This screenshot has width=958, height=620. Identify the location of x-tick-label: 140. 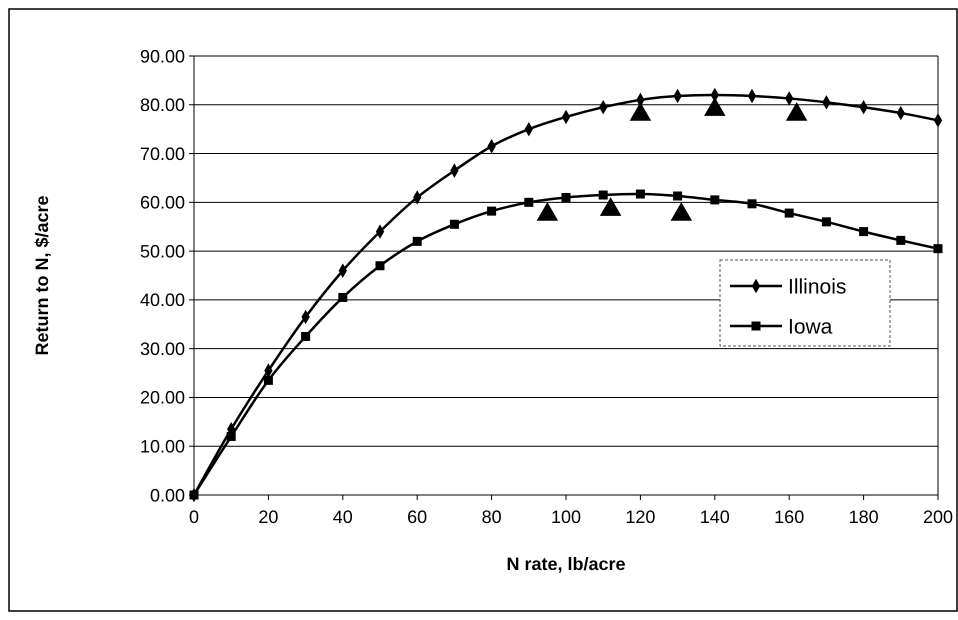
(715, 517).